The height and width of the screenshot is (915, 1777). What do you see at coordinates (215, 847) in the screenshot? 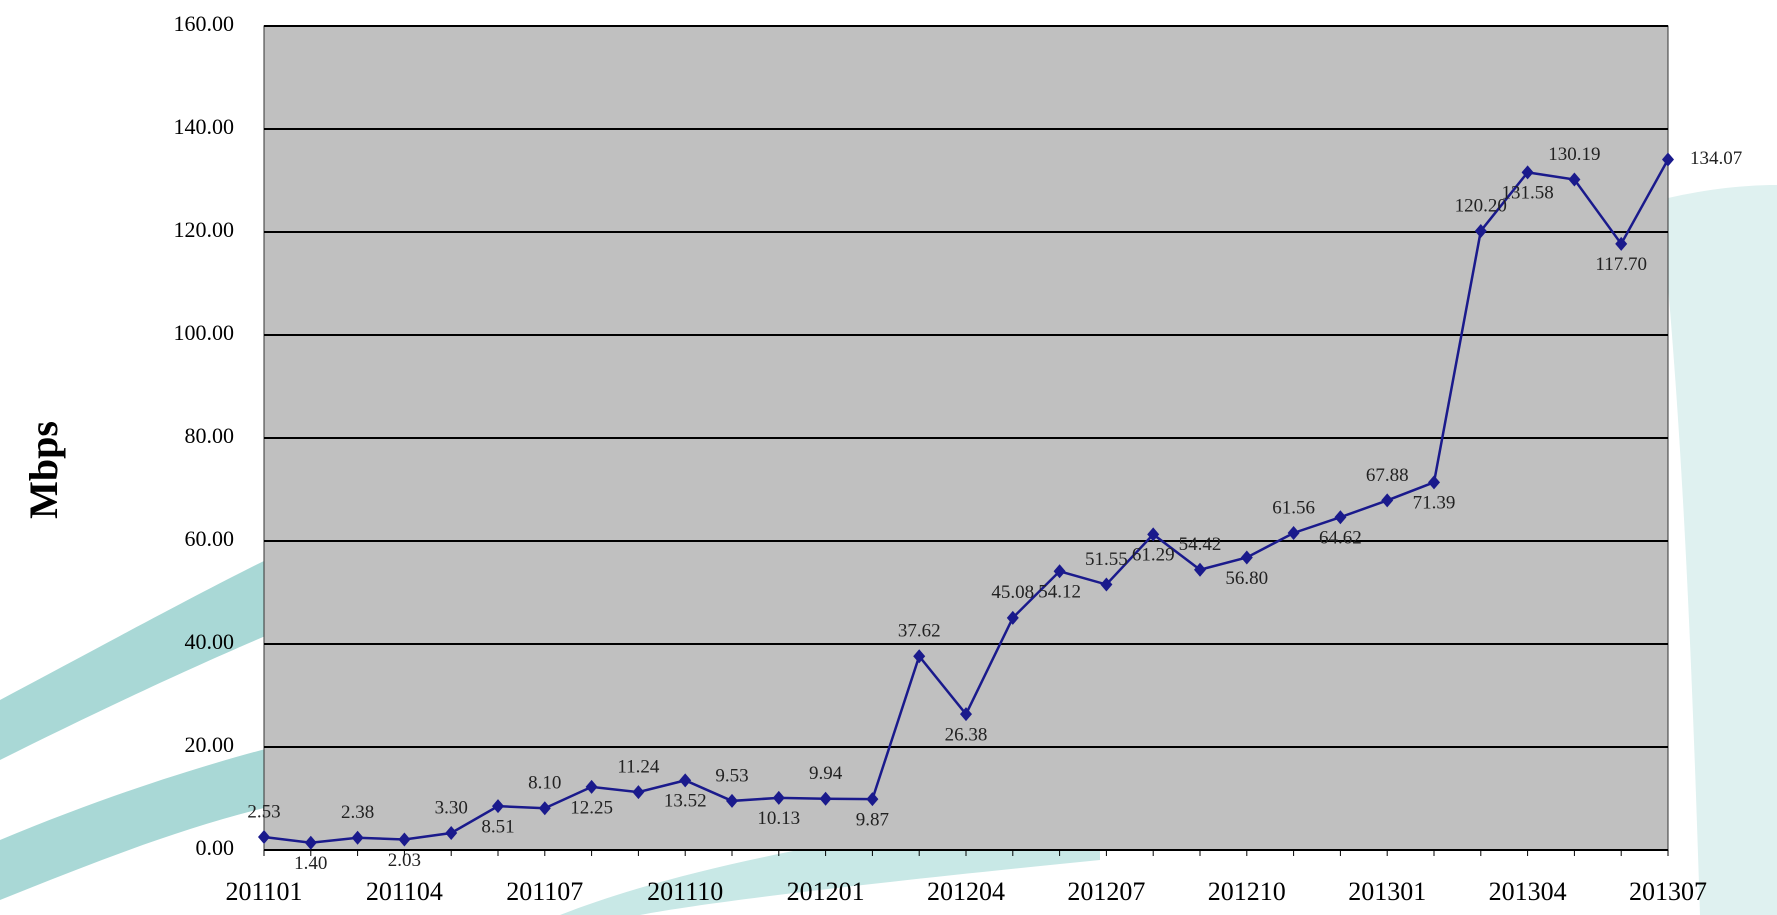
I see `y-tick-label: 0.00` at bounding box center [215, 847].